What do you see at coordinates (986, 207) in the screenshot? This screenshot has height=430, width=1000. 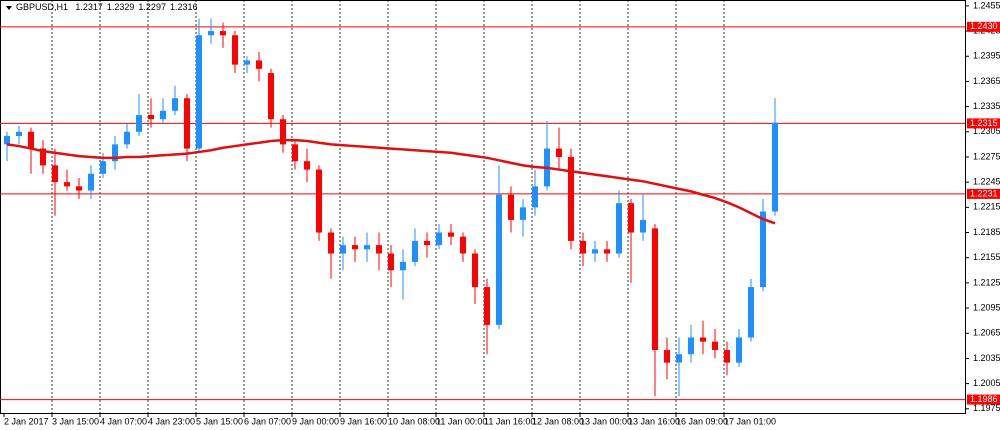 I see `y-tick-label: 1.2215` at bounding box center [986, 207].